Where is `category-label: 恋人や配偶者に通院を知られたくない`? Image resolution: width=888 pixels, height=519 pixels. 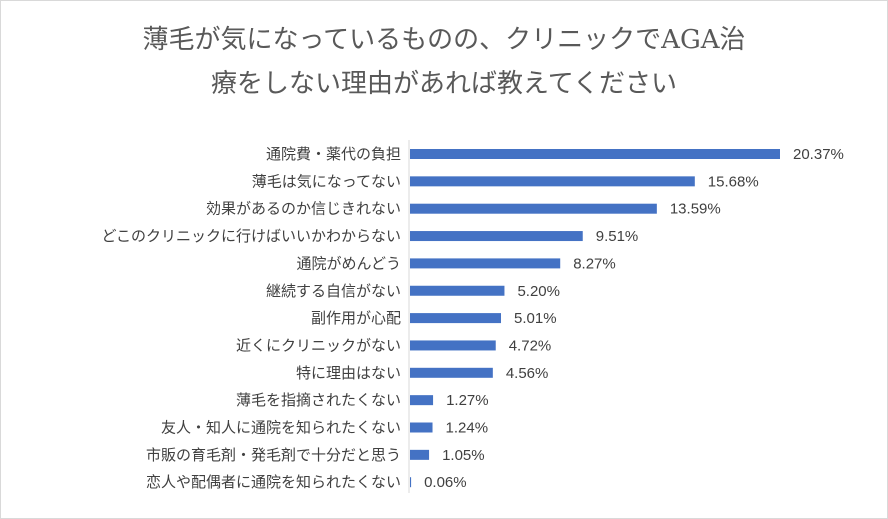
category-label: 恋人や配偶者に通院を知られたくない is located at coordinates (273, 482).